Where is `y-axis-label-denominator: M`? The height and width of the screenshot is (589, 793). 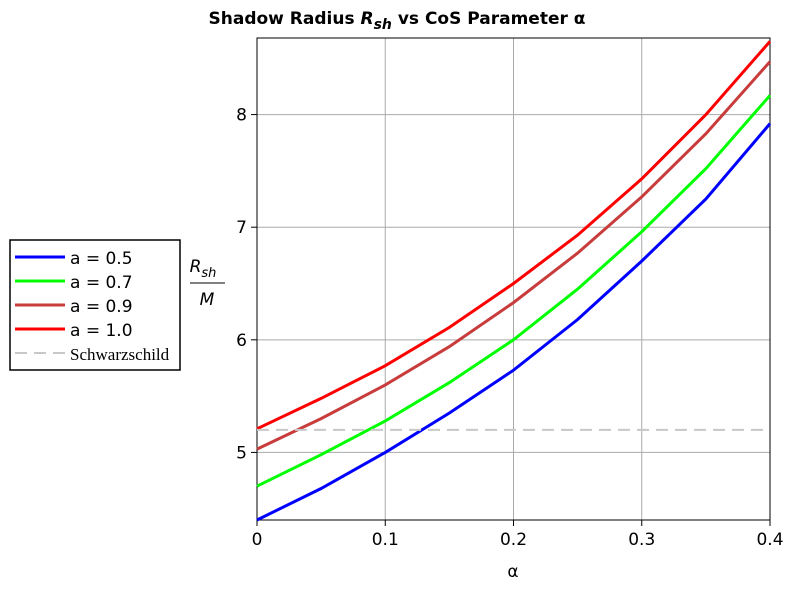
y-axis-label-denominator: M is located at coordinates (207, 300).